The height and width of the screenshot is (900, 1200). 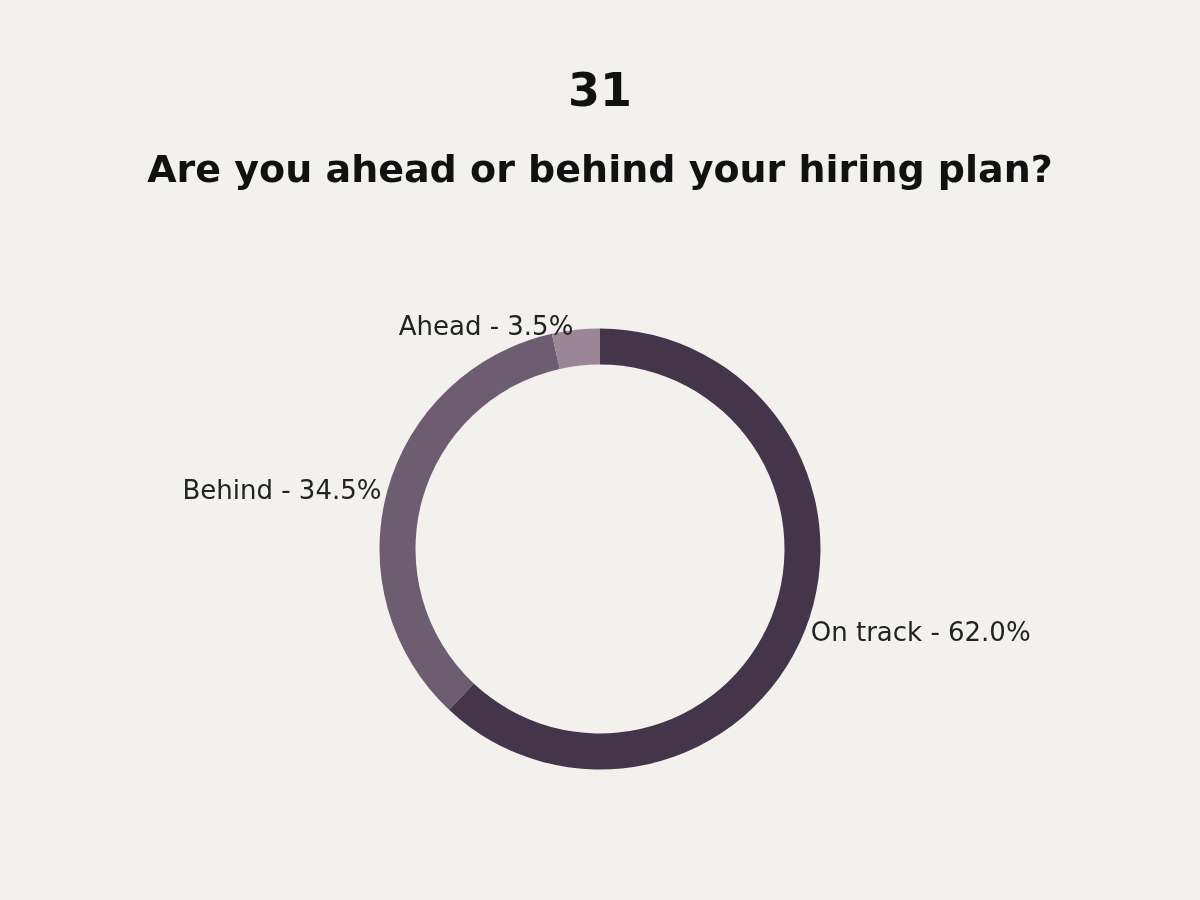 What do you see at coordinates (282, 489) in the screenshot?
I see `slice-label: Behind - 34.5%` at bounding box center [282, 489].